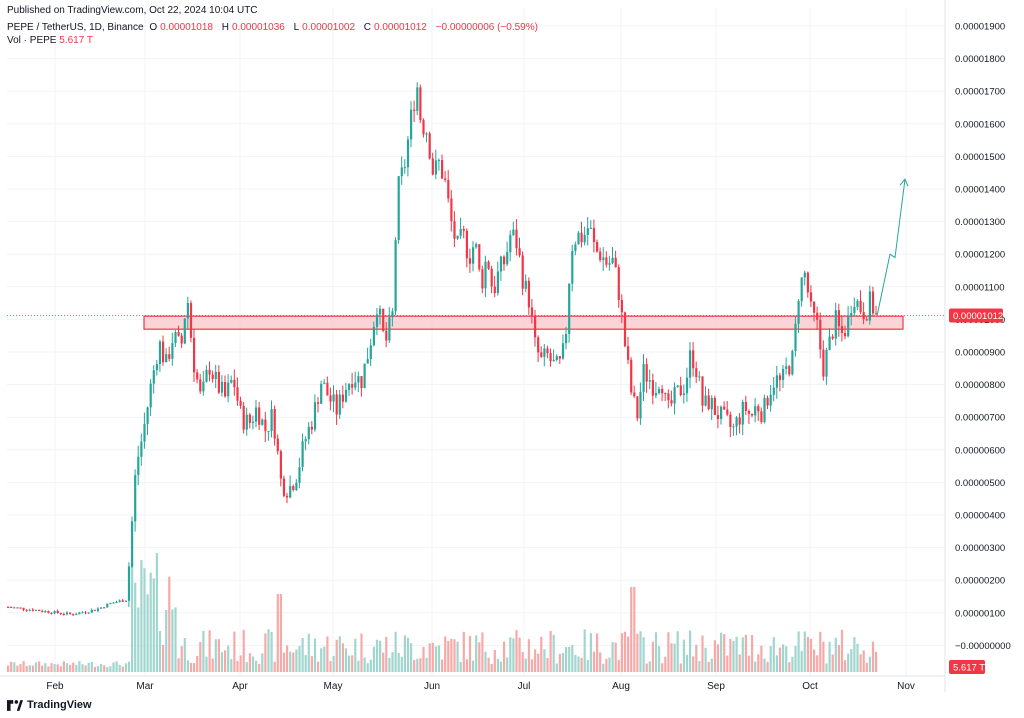 This screenshot has height=718, width=1024. Describe the element at coordinates (32, 40) in the screenshot. I see `volume-label: Vol · PEPE` at that location.